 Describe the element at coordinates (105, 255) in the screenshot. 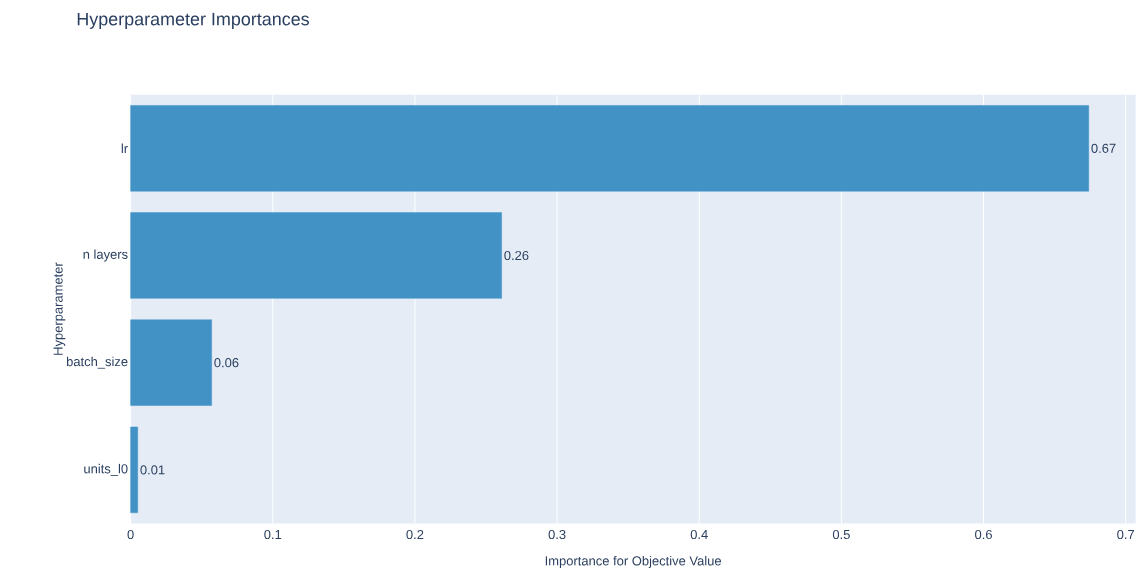

I see `y-tick-label: n layers` at that location.